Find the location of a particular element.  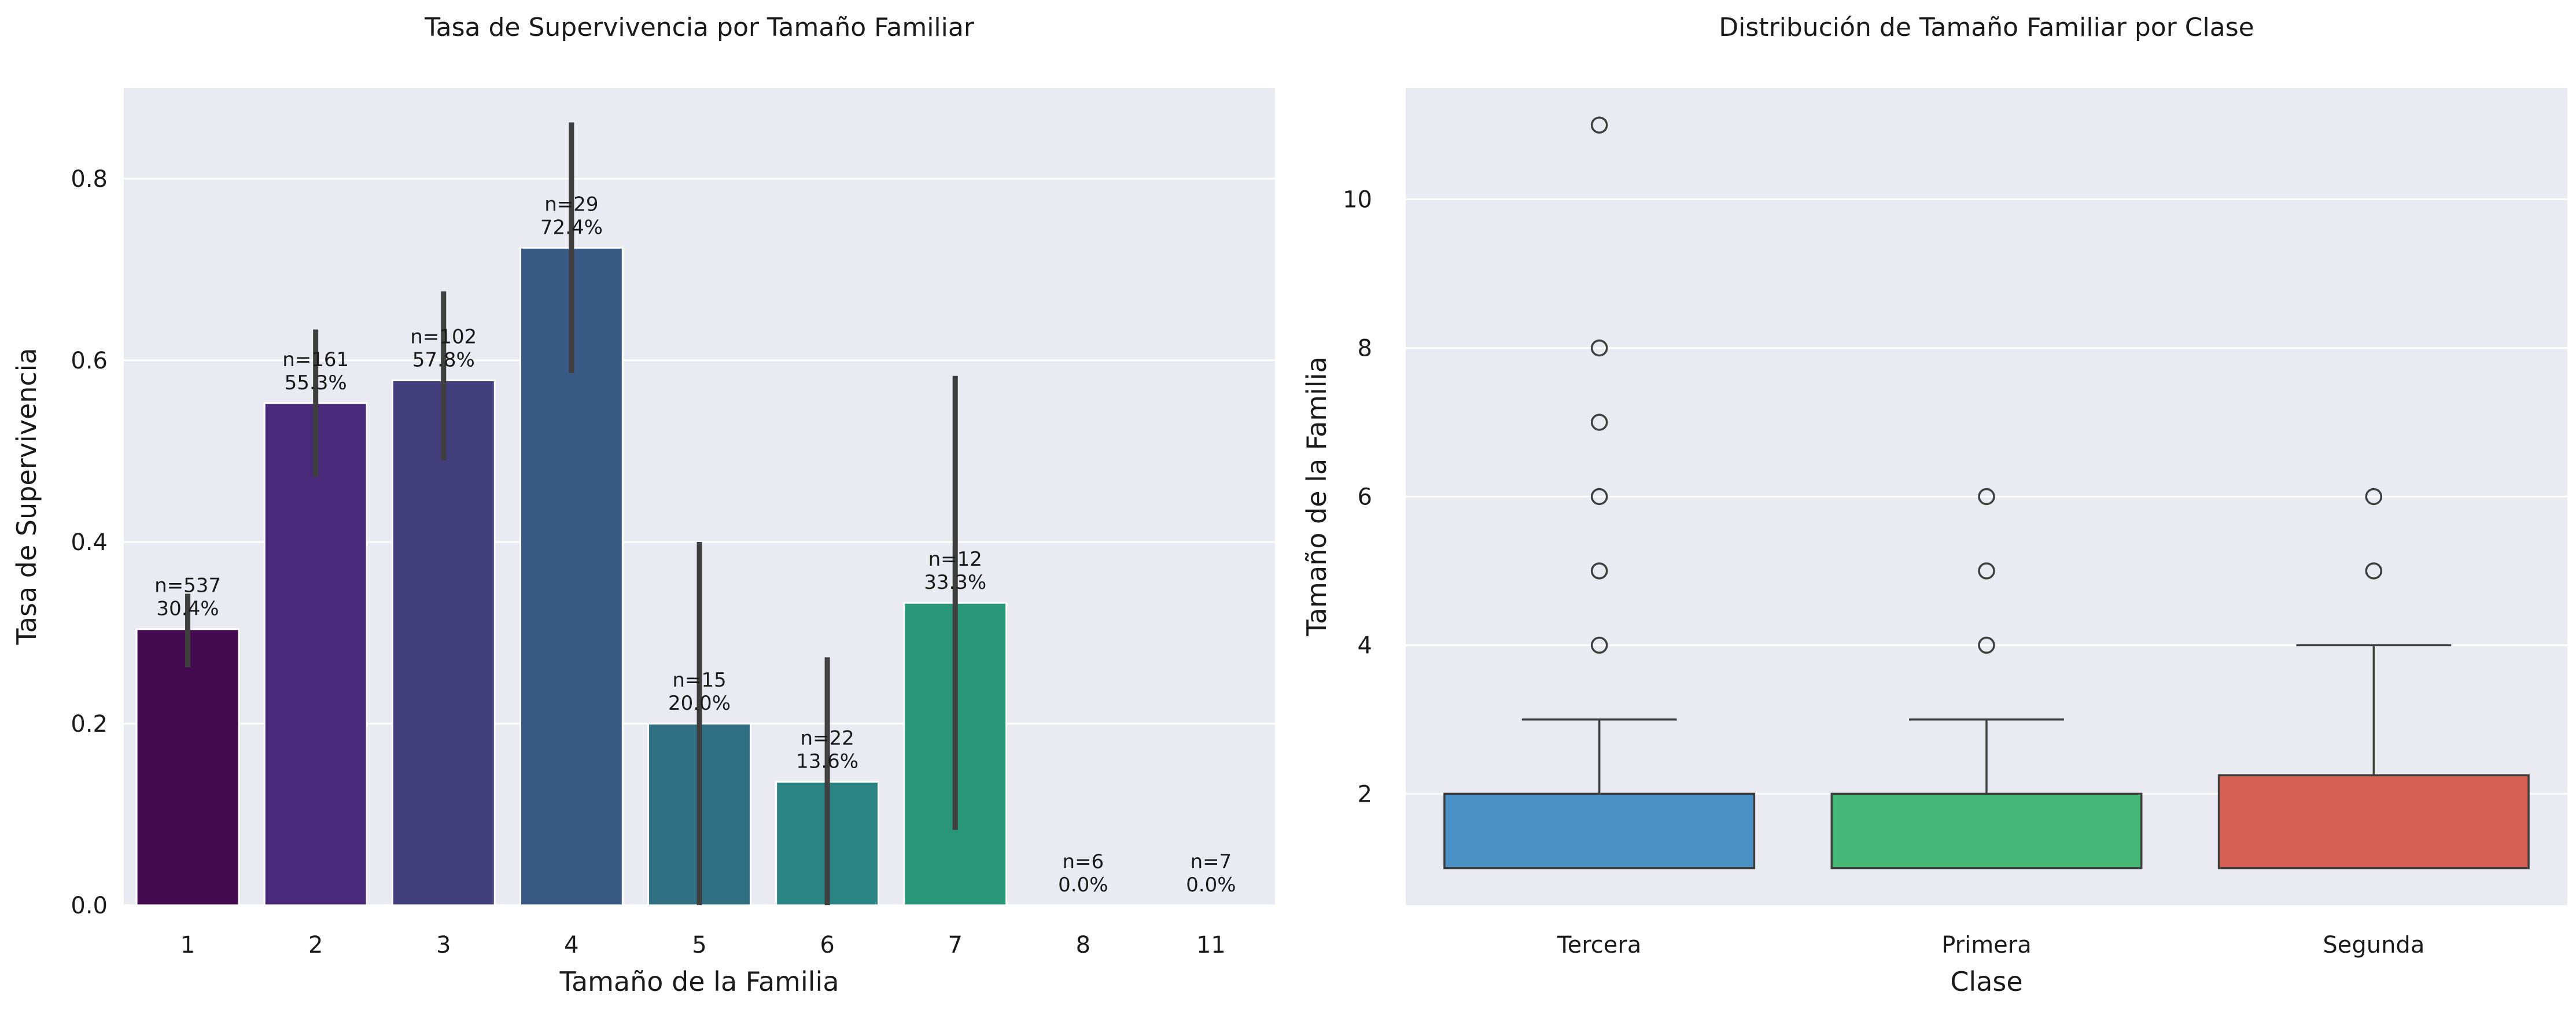

survival-count-label: n=15 is located at coordinates (699, 680).